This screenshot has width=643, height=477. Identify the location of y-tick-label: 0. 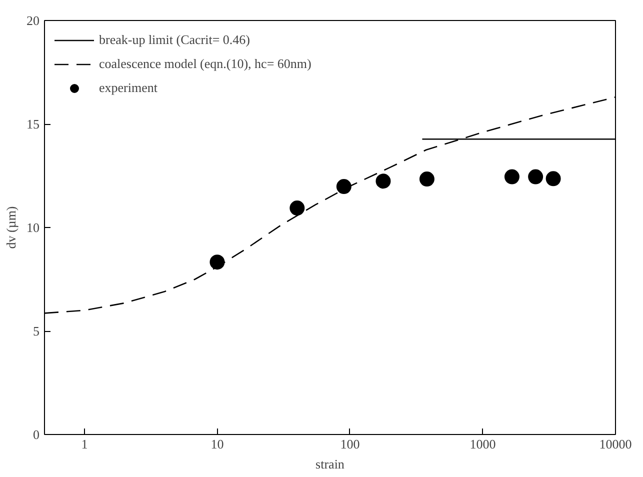
(36, 434).